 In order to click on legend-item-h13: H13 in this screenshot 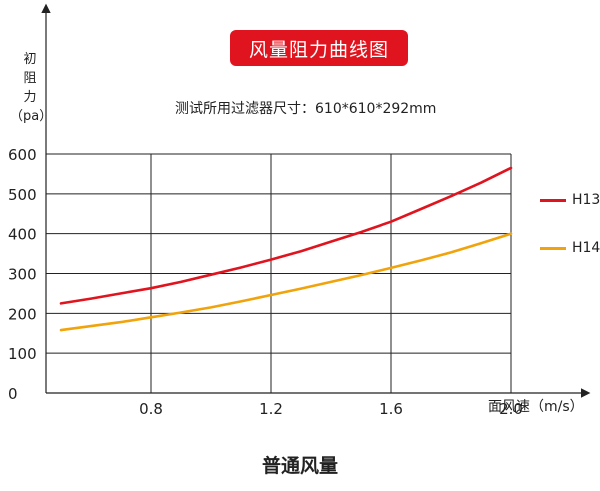, I will do `click(570, 200)`.